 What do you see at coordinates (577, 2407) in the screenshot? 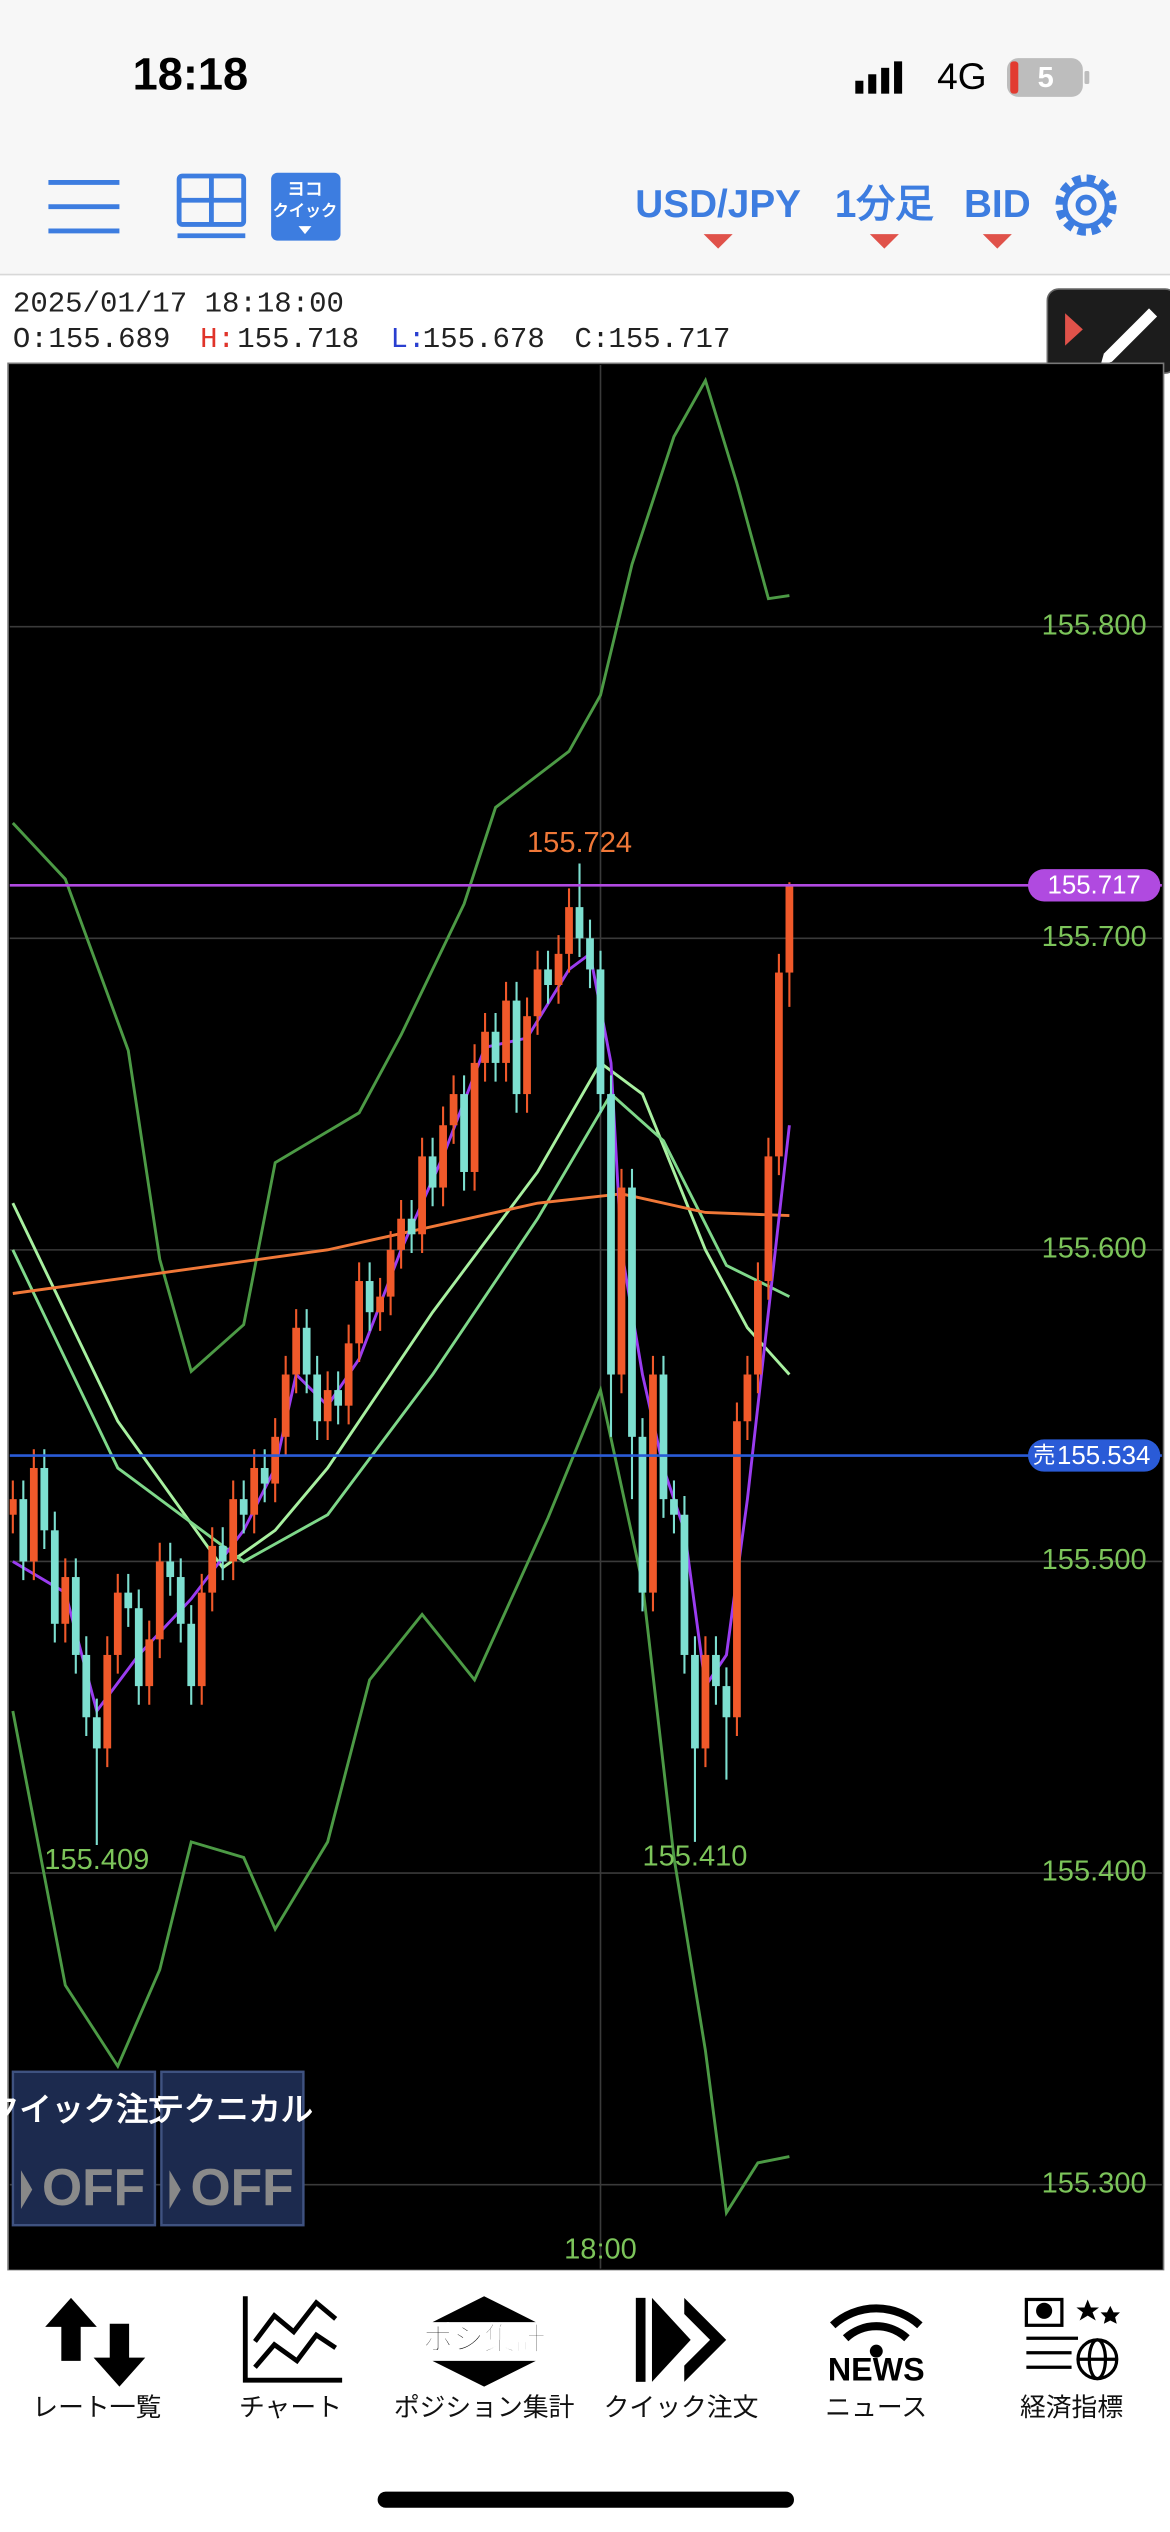
I see `bottom-nav: レート一覧 チャート ポジション集計 クイック注文 ニュース 経済指標` at bounding box center [577, 2407].